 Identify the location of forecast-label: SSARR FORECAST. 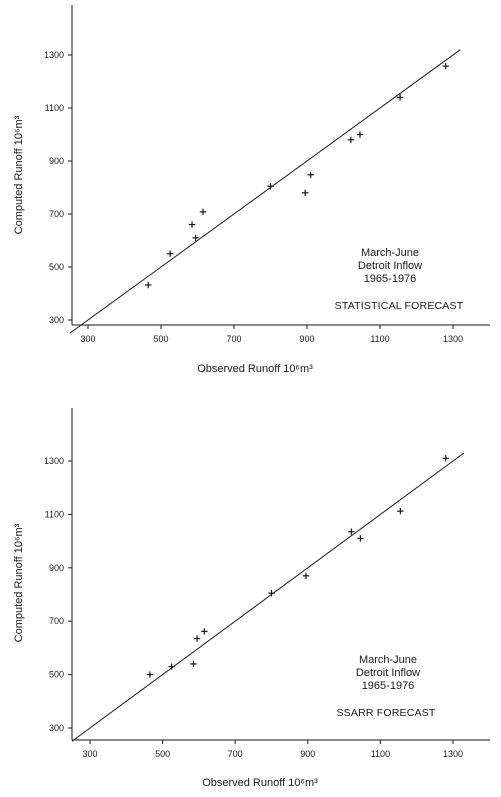
(385, 713).